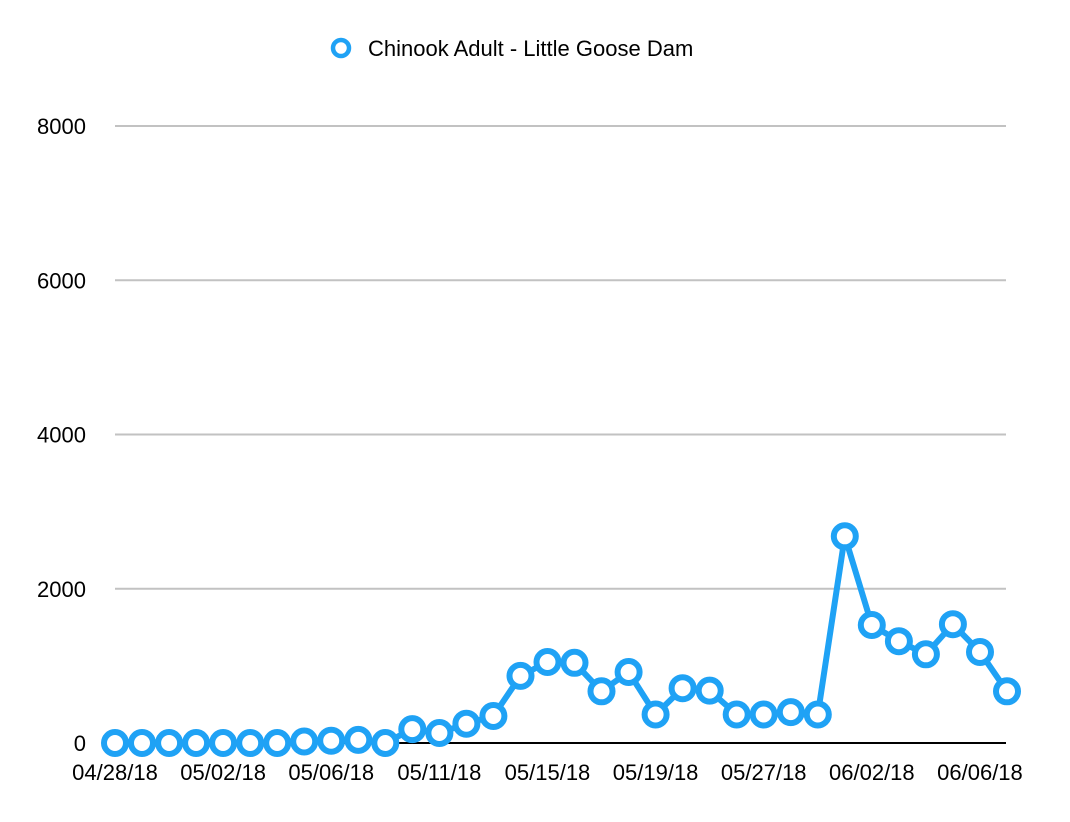 The image size is (1070, 822). Describe the element at coordinates (61, 280) in the screenshot. I see `y-tick-label-6000: 6000` at that location.